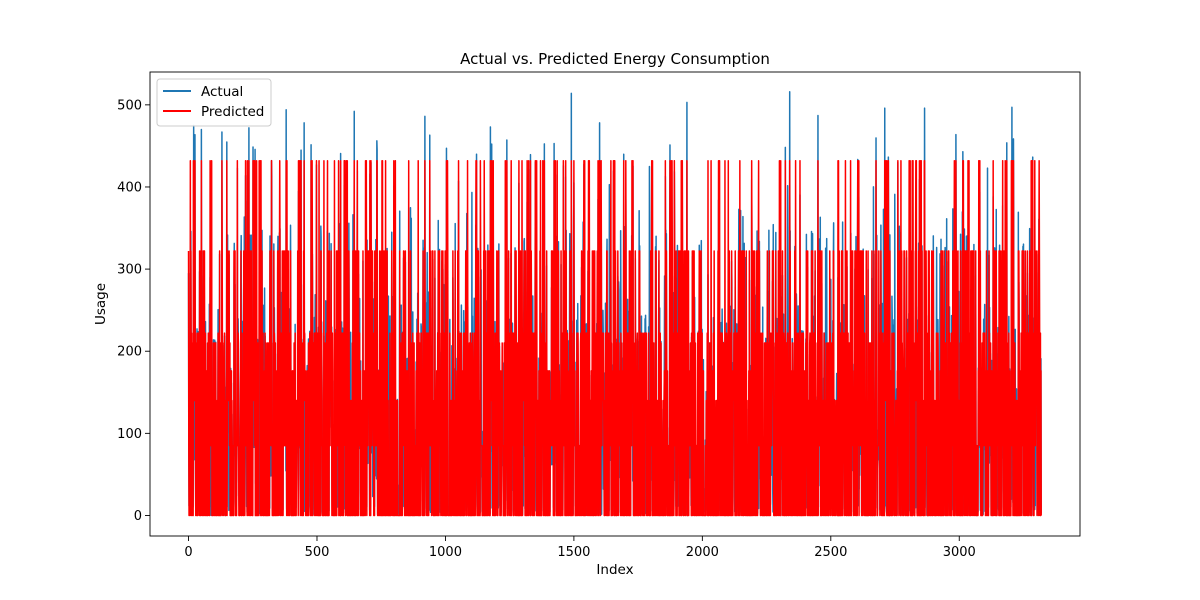 This screenshot has height=600, width=1200. I want to click on x-tick-label: 500, so click(317, 552).